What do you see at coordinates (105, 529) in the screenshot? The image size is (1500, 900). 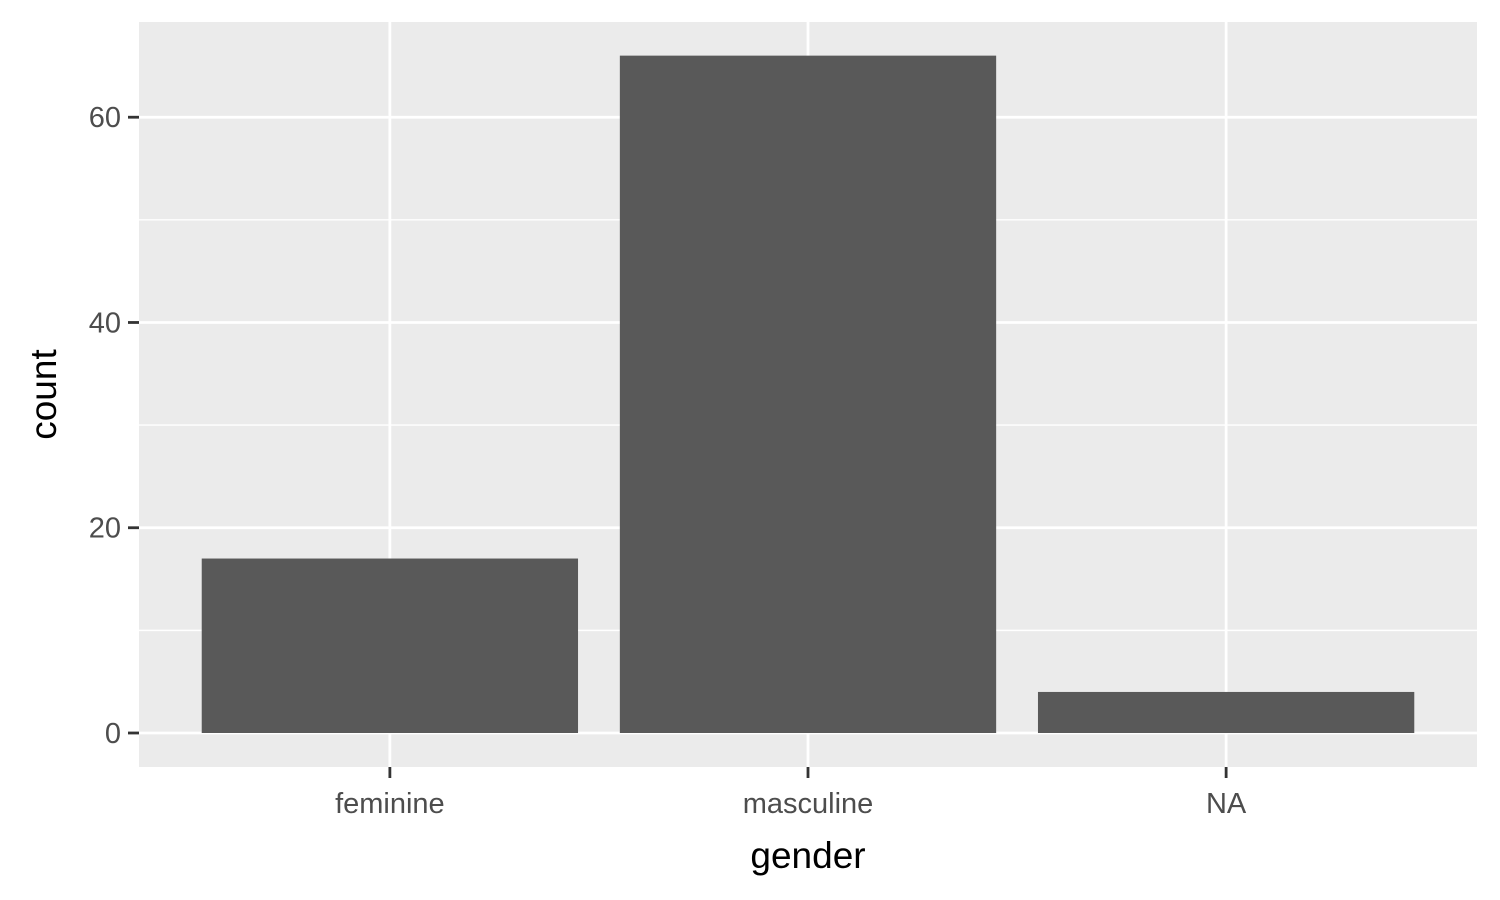 I see `y-tick-label: 20` at bounding box center [105, 529].